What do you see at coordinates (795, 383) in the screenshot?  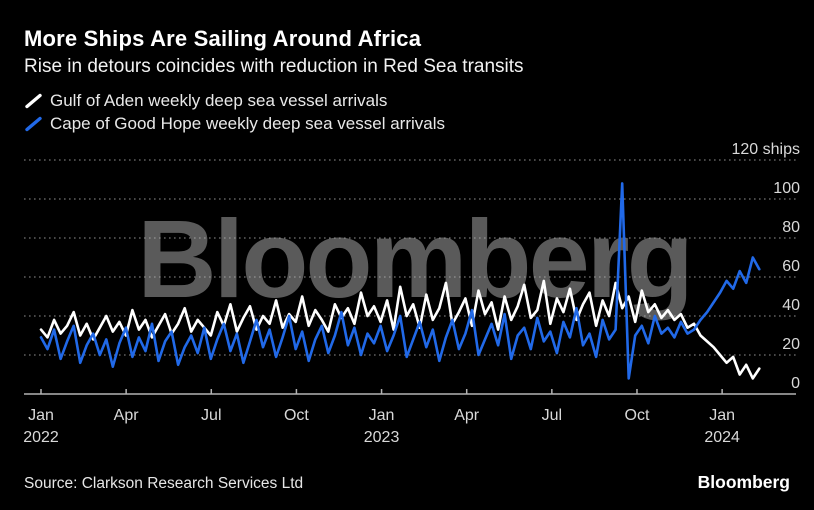 I see `y-axis-label-0: 0` at bounding box center [795, 383].